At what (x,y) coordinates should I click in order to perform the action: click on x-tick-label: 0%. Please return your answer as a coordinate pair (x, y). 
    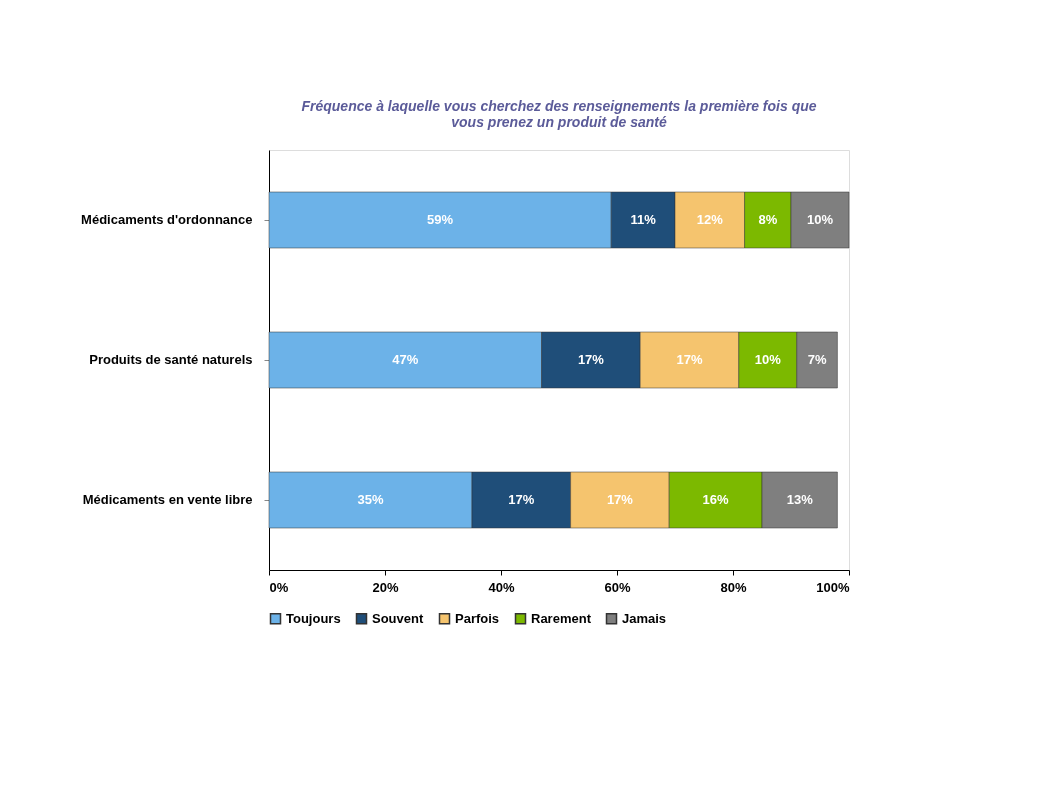
    Looking at the image, I should click on (279, 587).